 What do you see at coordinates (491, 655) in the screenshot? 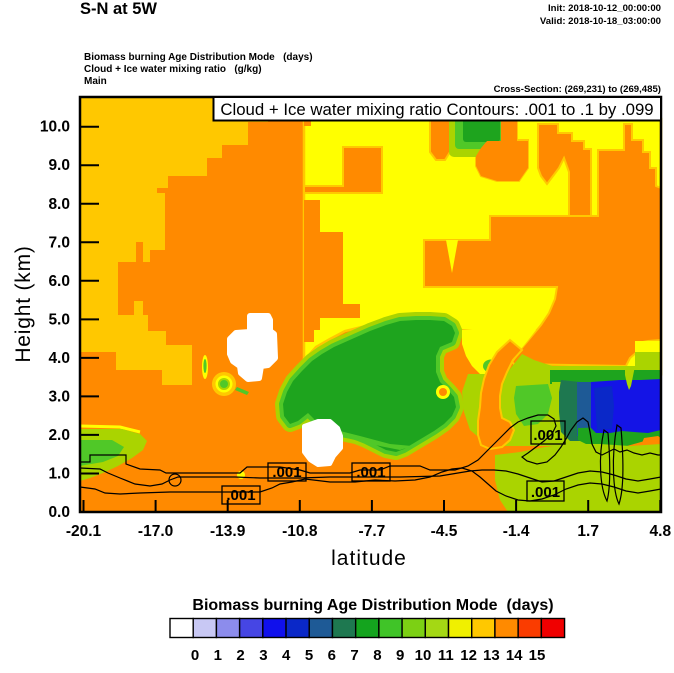
I see `svg-text: 13` at bounding box center [491, 655].